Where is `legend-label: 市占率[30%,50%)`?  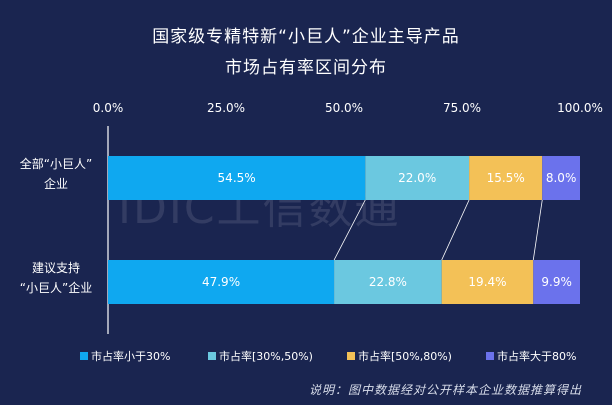 legend-label: 市占率[30%,50%) is located at coordinates (266, 356).